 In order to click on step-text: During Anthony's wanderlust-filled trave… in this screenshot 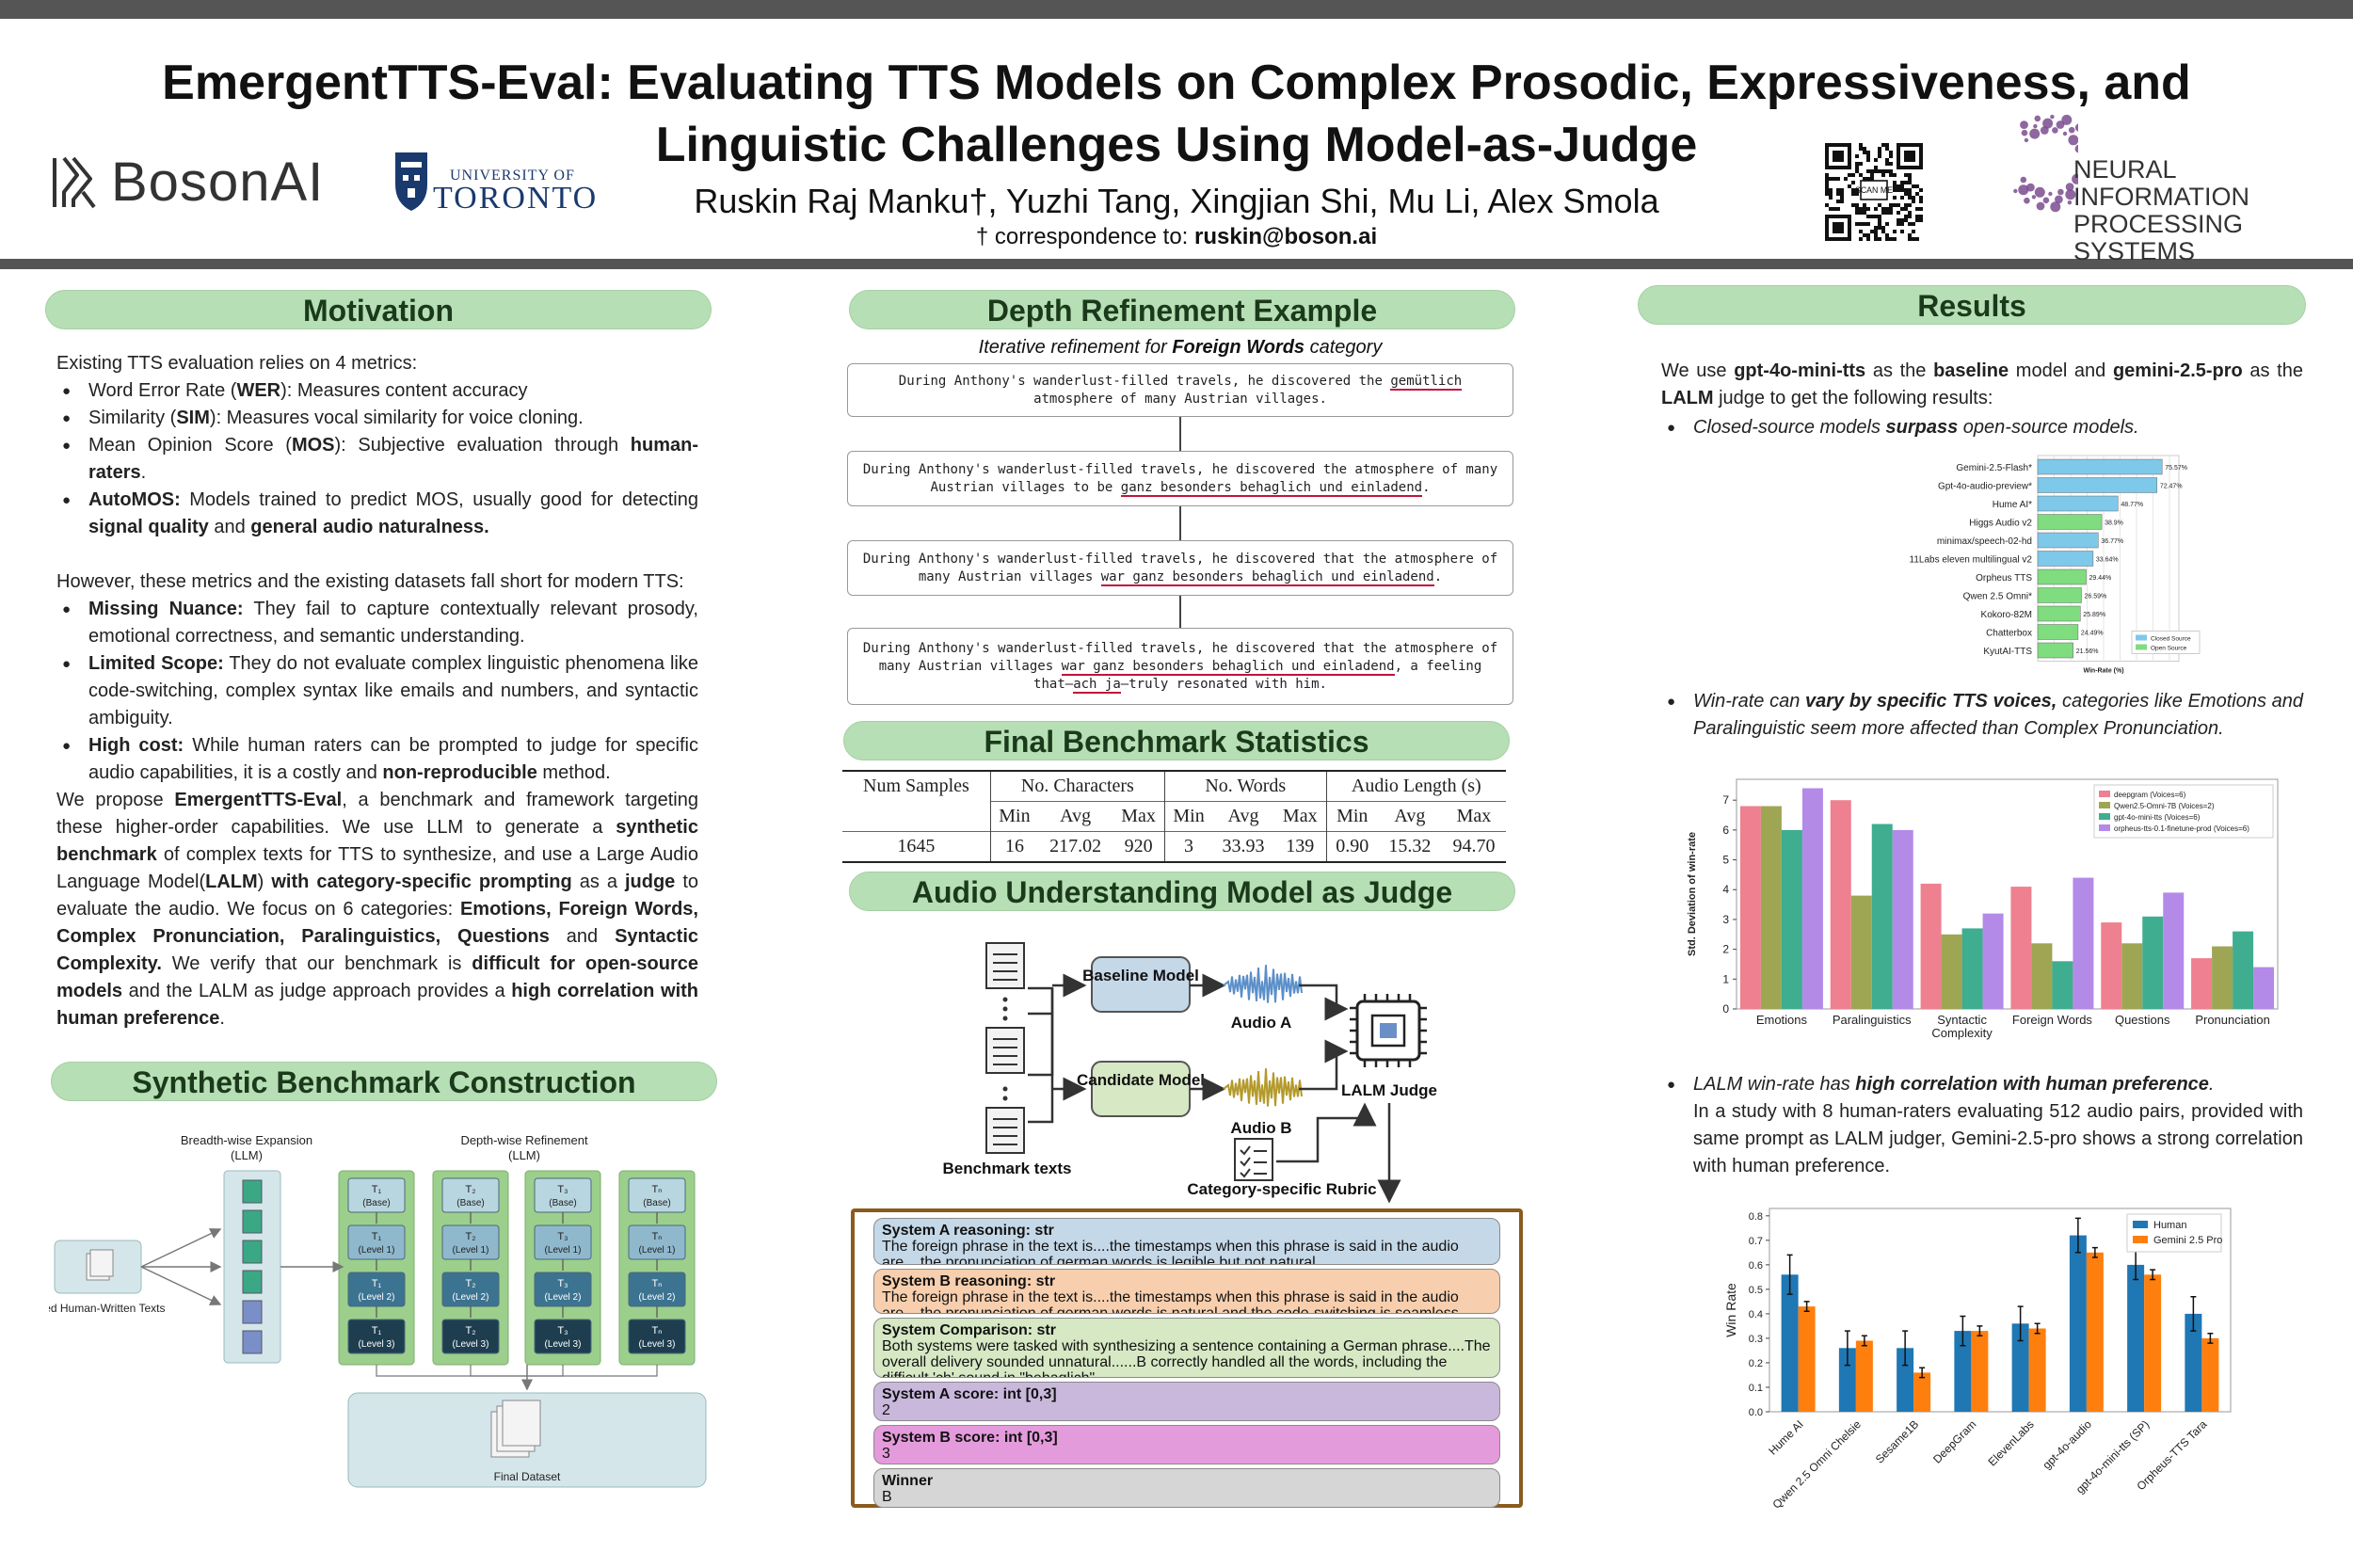, I will do `click(1180, 568)`.